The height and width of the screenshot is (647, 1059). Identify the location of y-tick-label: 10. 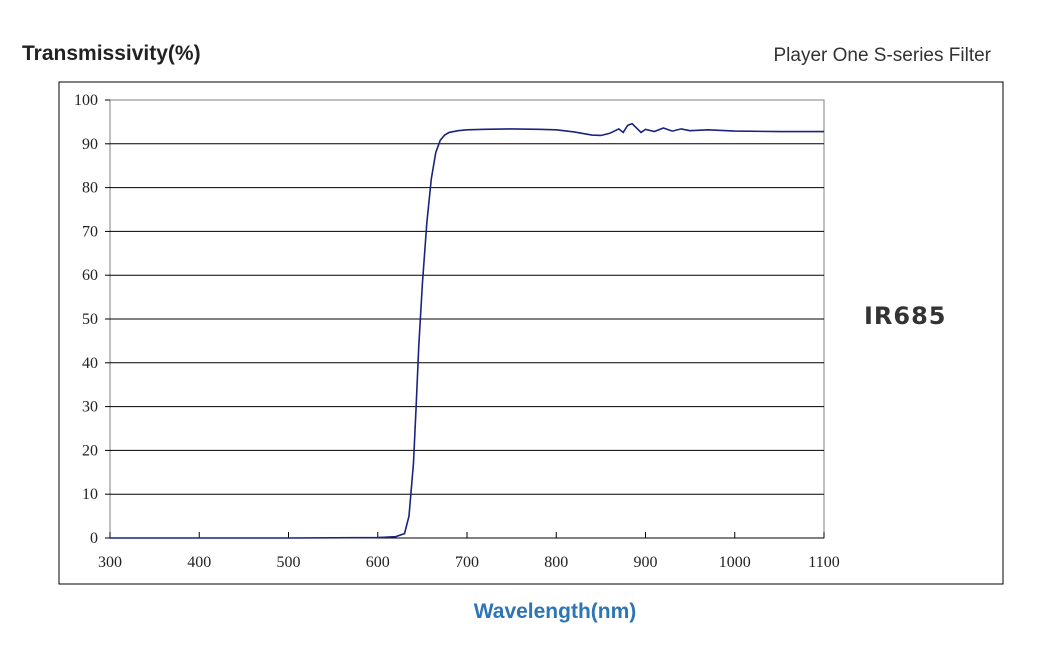
(90, 494).